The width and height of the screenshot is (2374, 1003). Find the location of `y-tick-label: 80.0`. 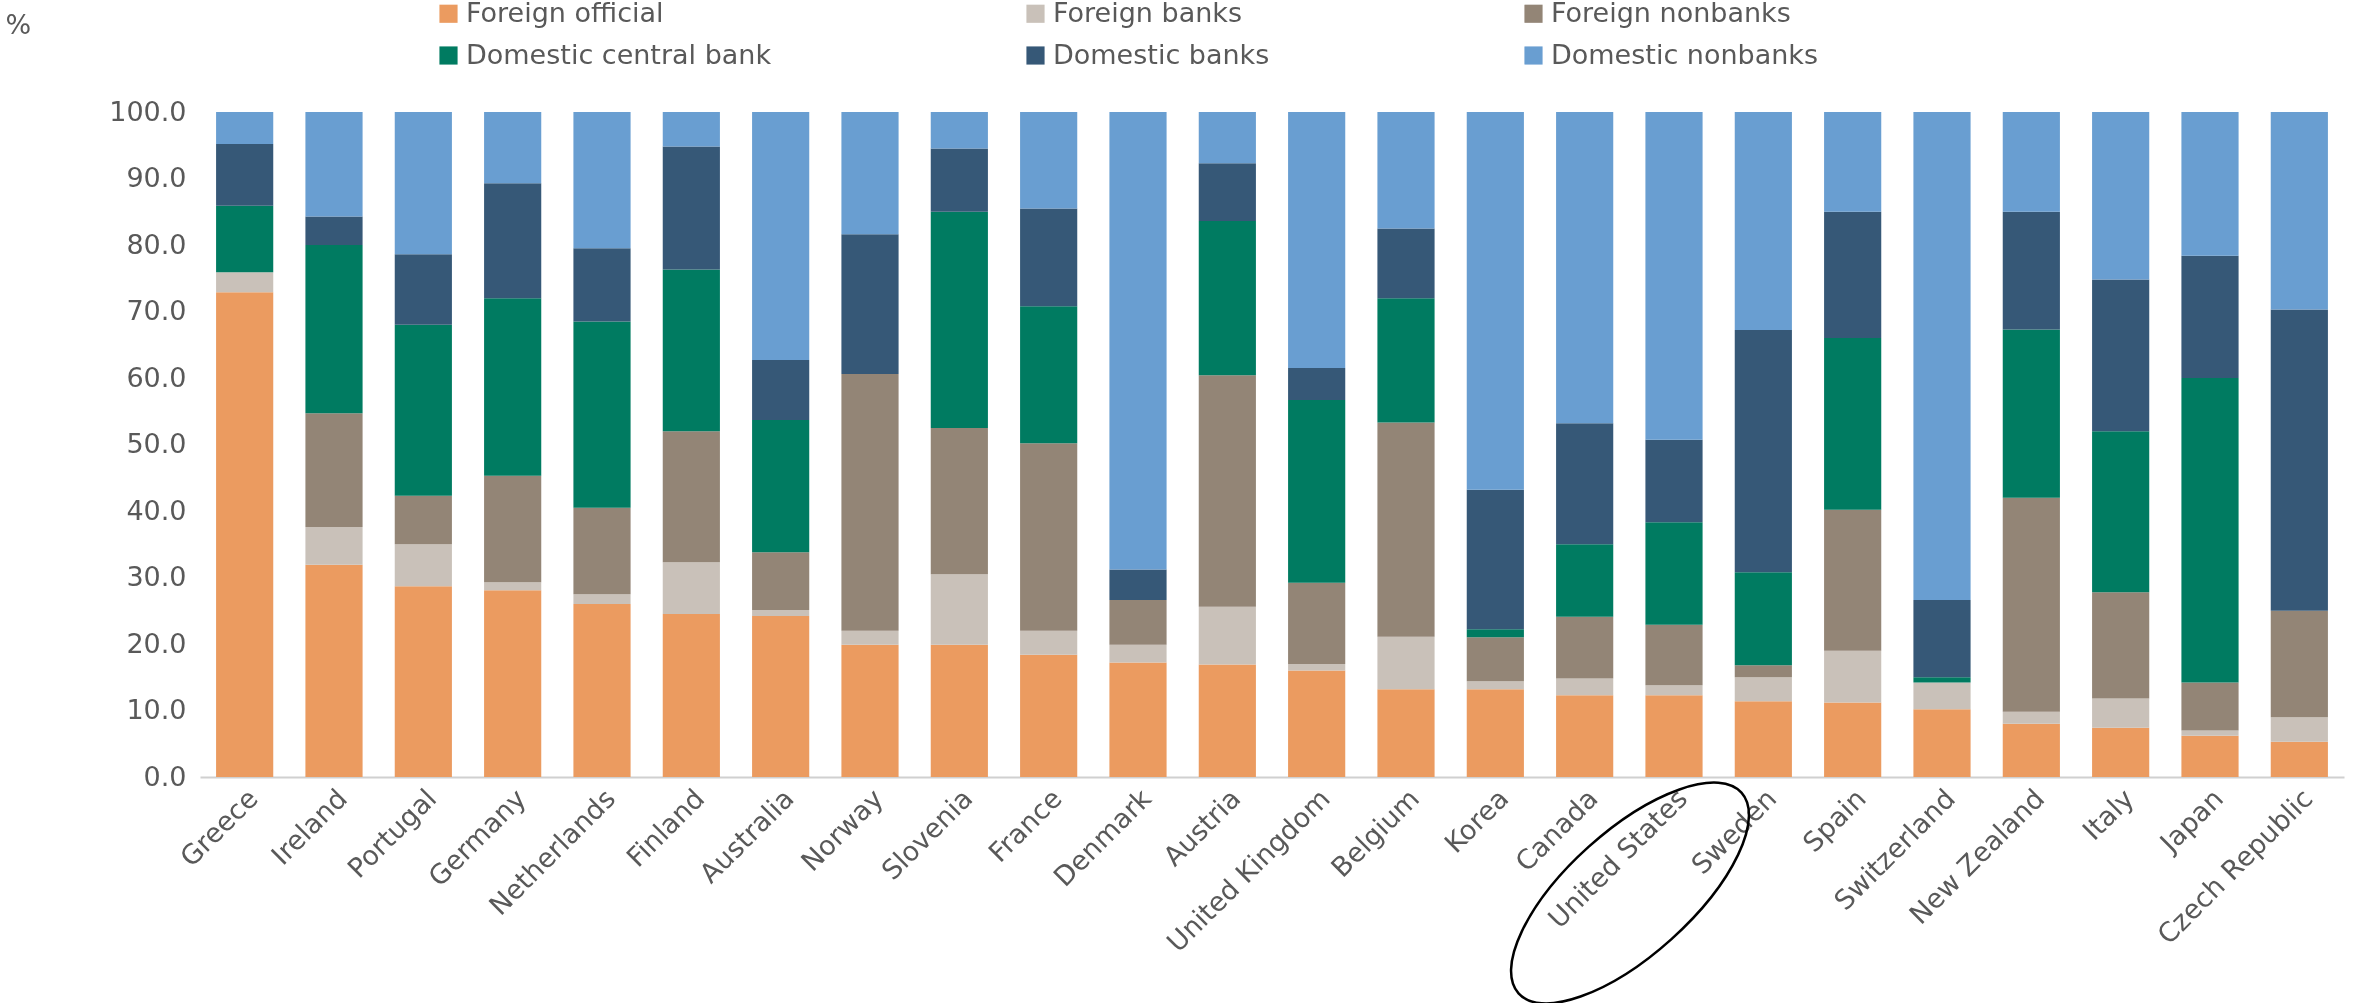

y-tick-label: 80.0 is located at coordinates (156, 244).